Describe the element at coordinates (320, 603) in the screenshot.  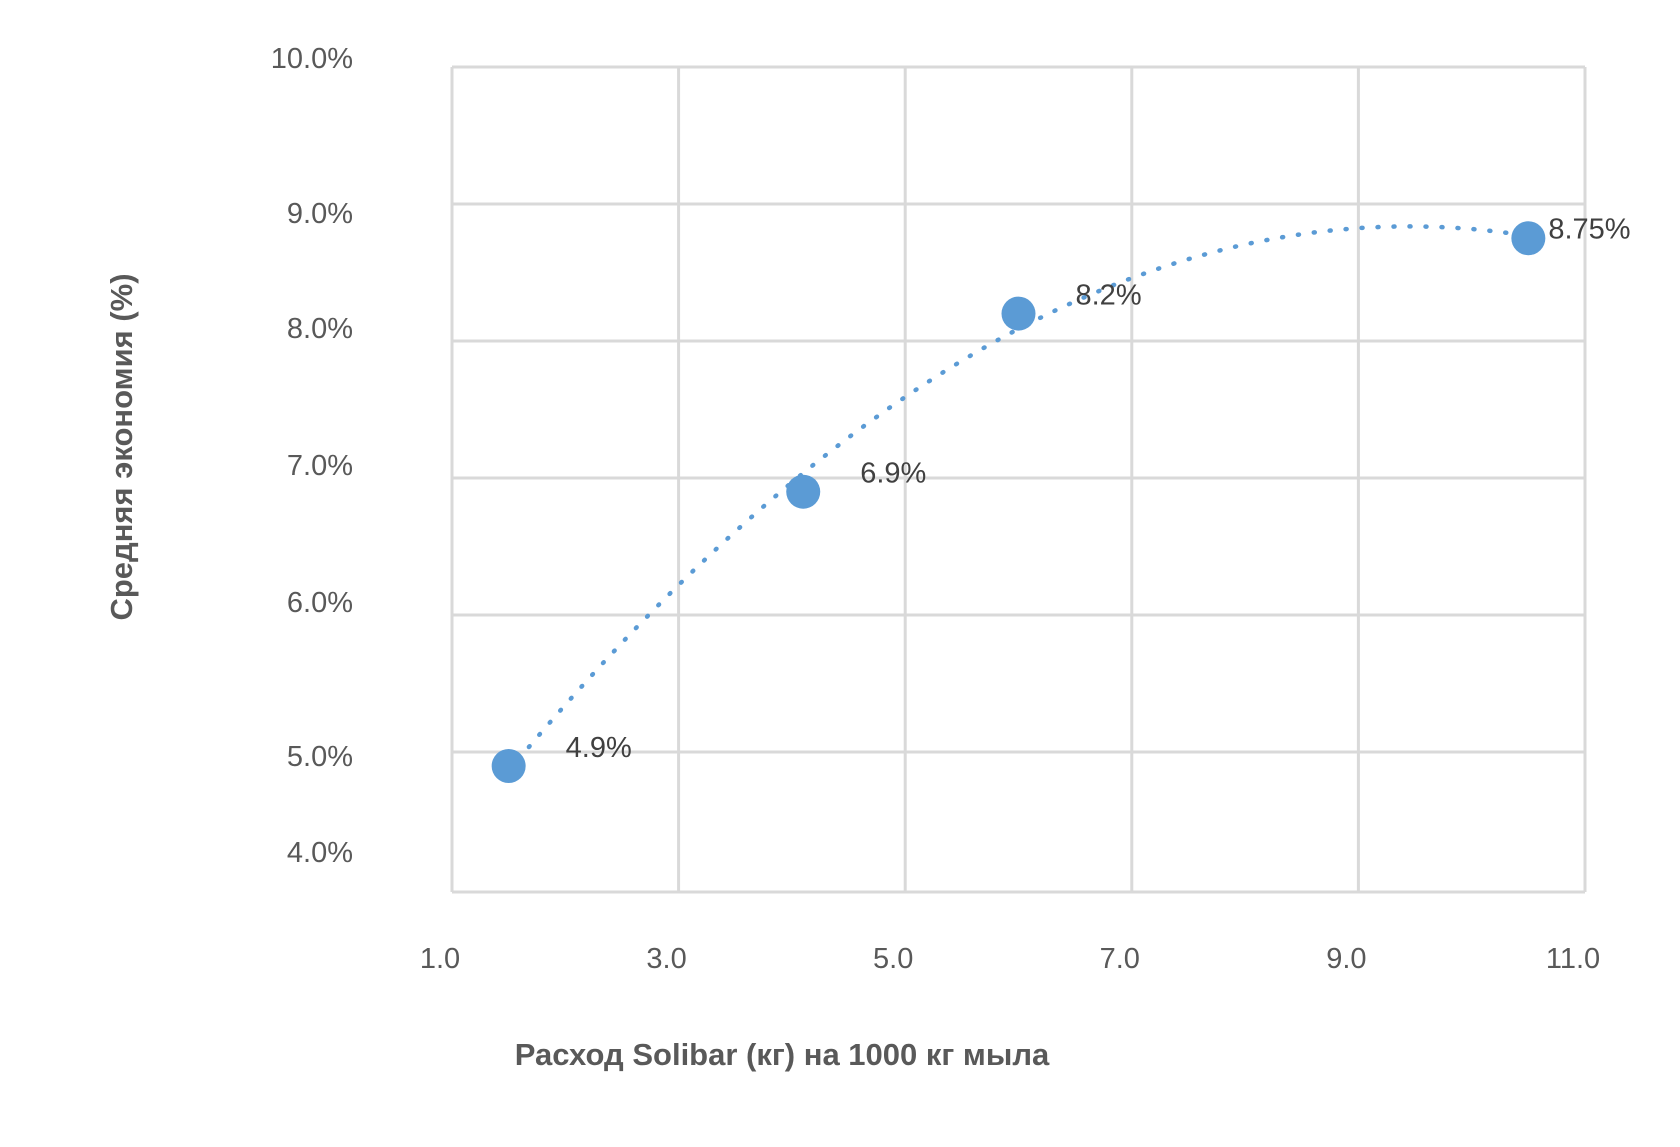
I see `y-tick-label: 6.0%` at that location.